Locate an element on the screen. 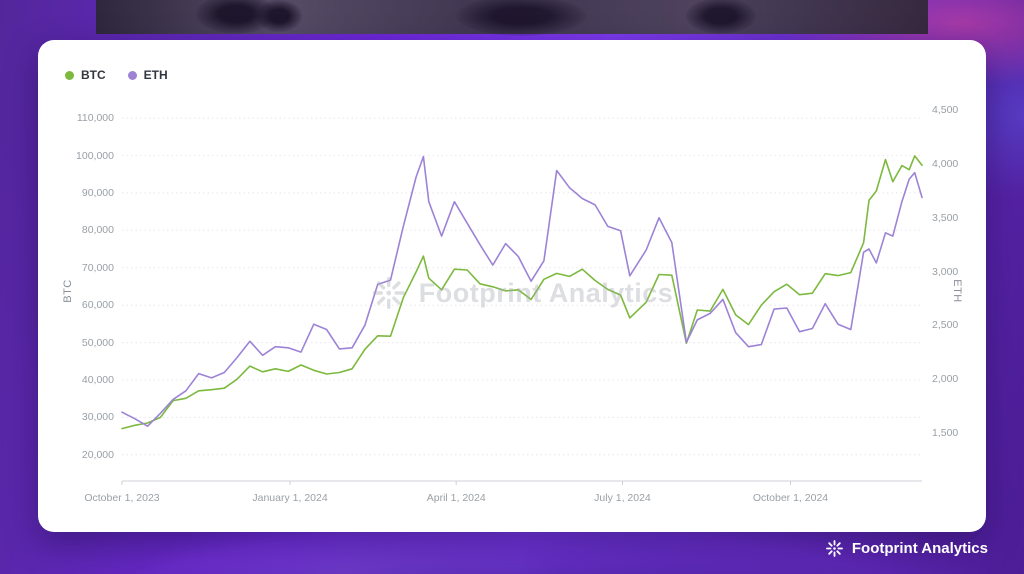 This screenshot has width=1024, height=574. y-axis-tick-left: 30,000 is located at coordinates (97, 417).